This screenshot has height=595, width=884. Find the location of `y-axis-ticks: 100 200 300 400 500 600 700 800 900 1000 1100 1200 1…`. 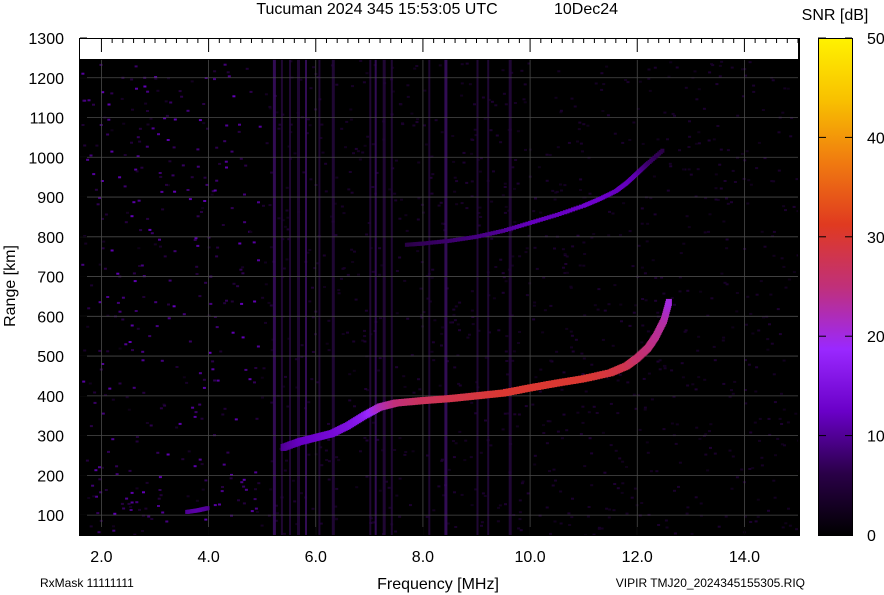

y-axis-ticks: 100 200 300 400 500 600 700 800 900 1000 1100 1200 1… is located at coordinates (57, 278).